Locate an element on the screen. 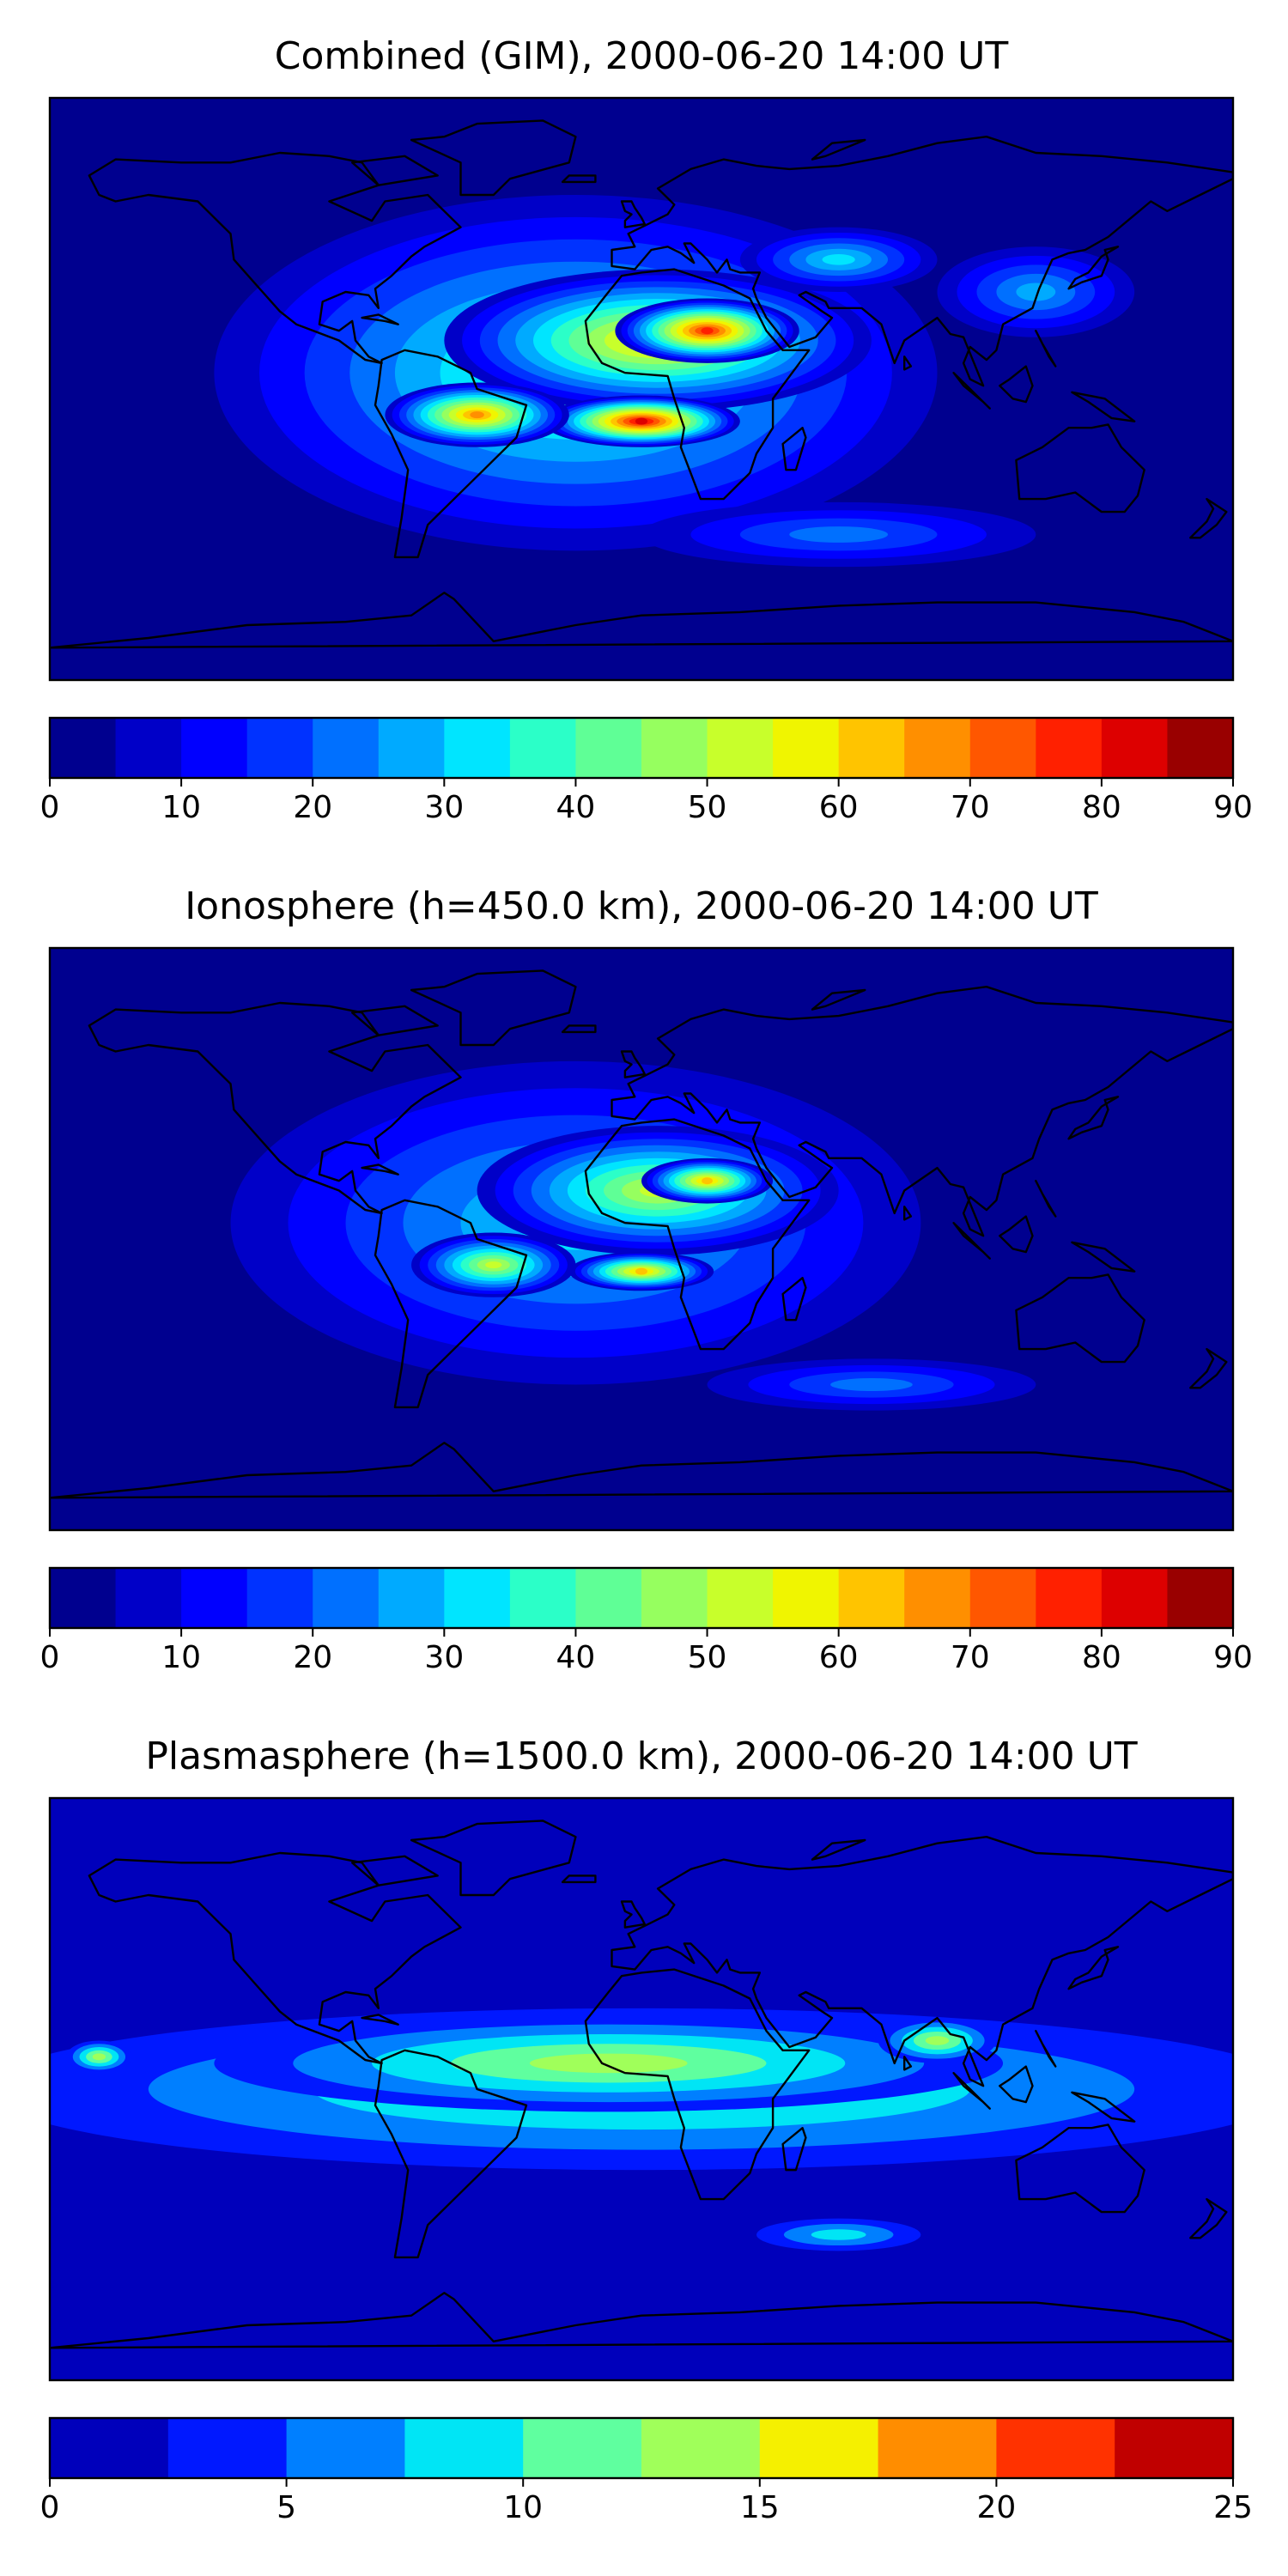 Image resolution: width=1288 pixels, height=2576 pixels. colorbar-tick-label: 50 is located at coordinates (707, 808).